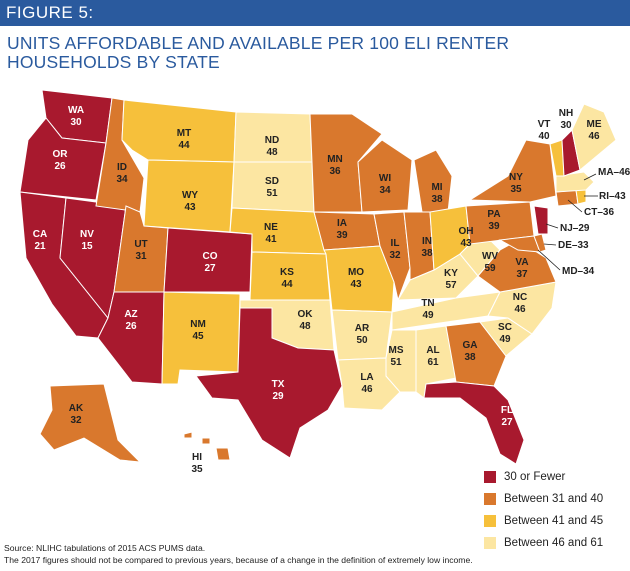 The width and height of the screenshot is (630, 571). What do you see at coordinates (356, 272) in the screenshot?
I see `state-label-mo: MO` at bounding box center [356, 272].